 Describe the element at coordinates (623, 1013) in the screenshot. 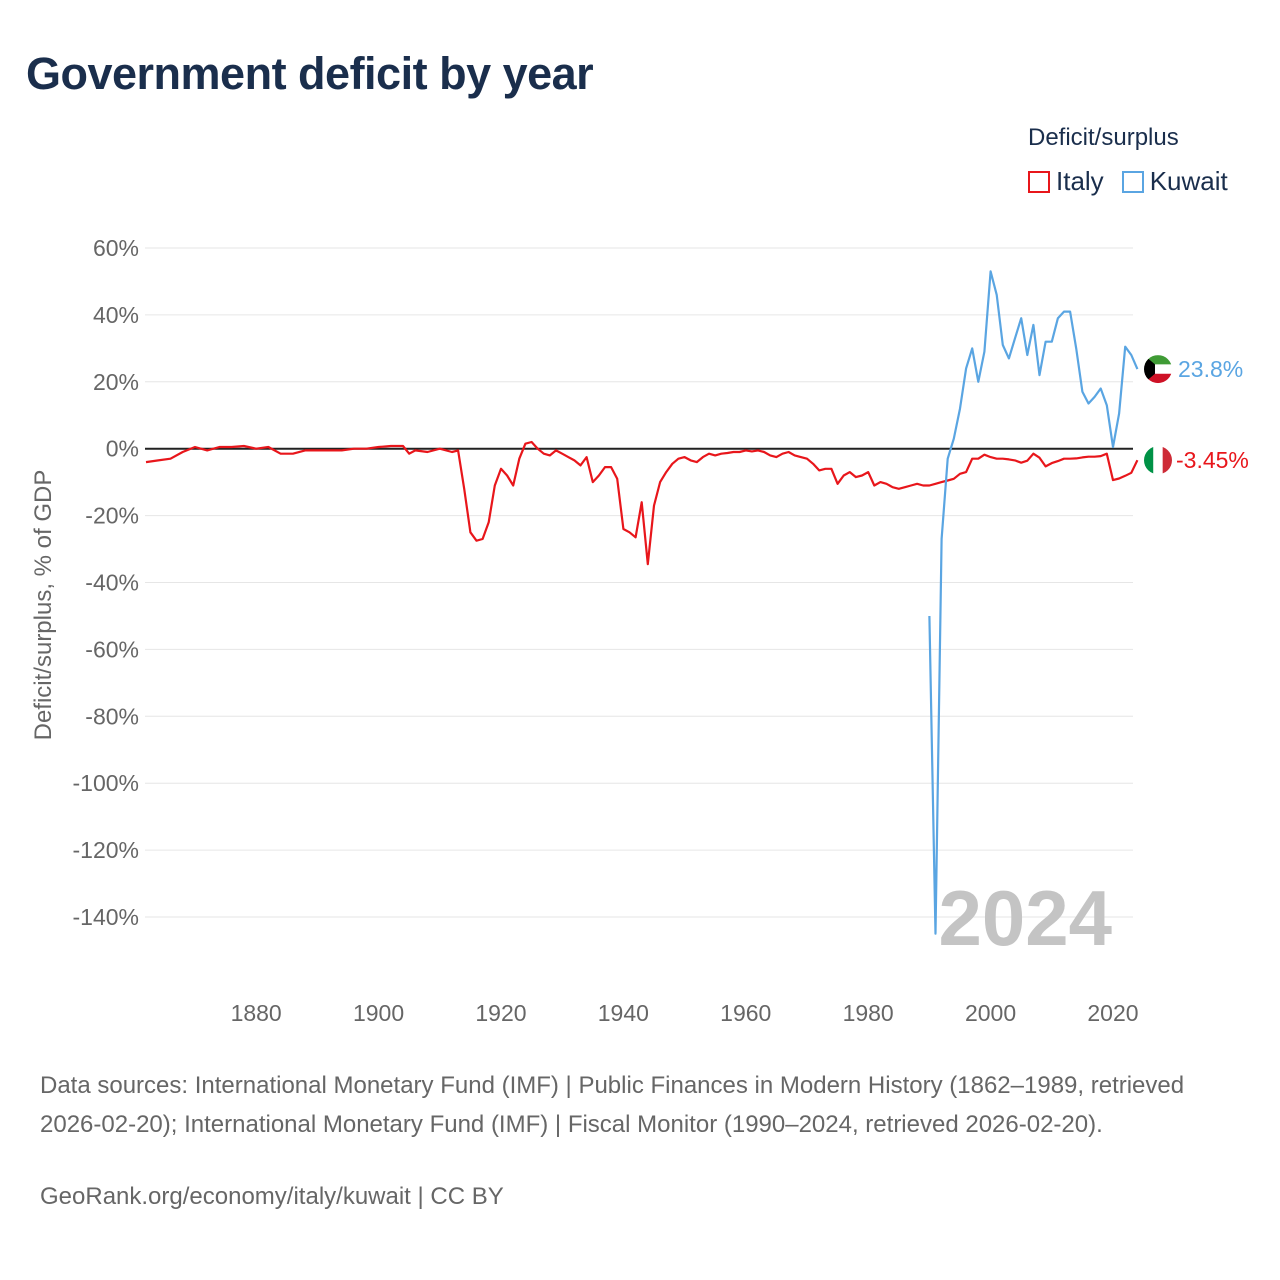

I see `x-tick-label: 1940` at that location.